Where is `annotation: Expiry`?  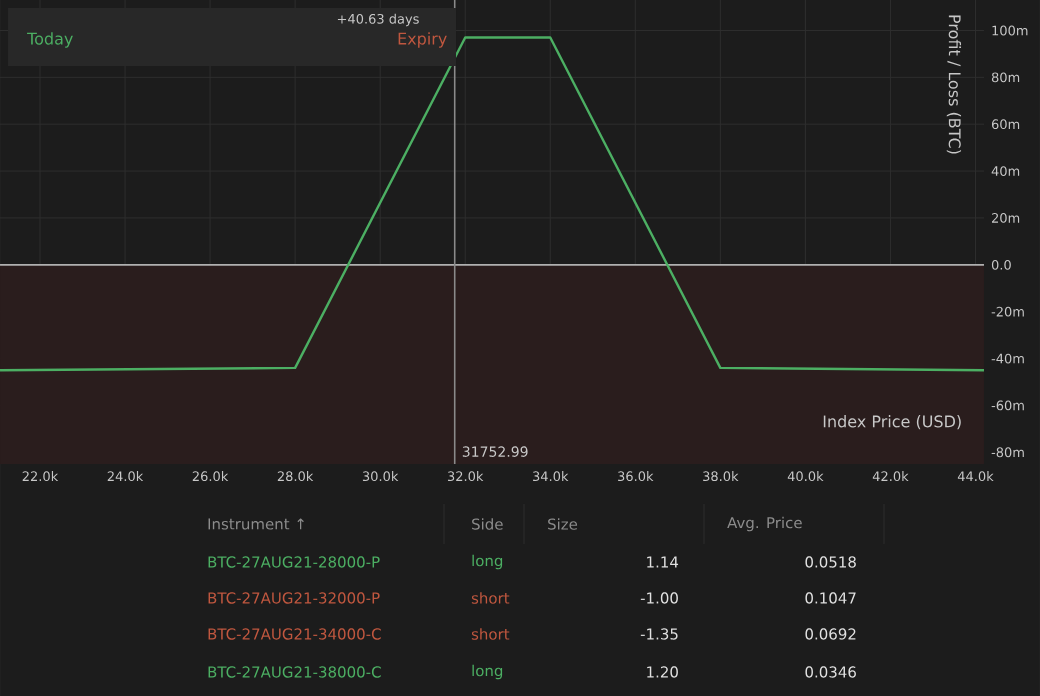
annotation: Expiry is located at coordinates (422, 40).